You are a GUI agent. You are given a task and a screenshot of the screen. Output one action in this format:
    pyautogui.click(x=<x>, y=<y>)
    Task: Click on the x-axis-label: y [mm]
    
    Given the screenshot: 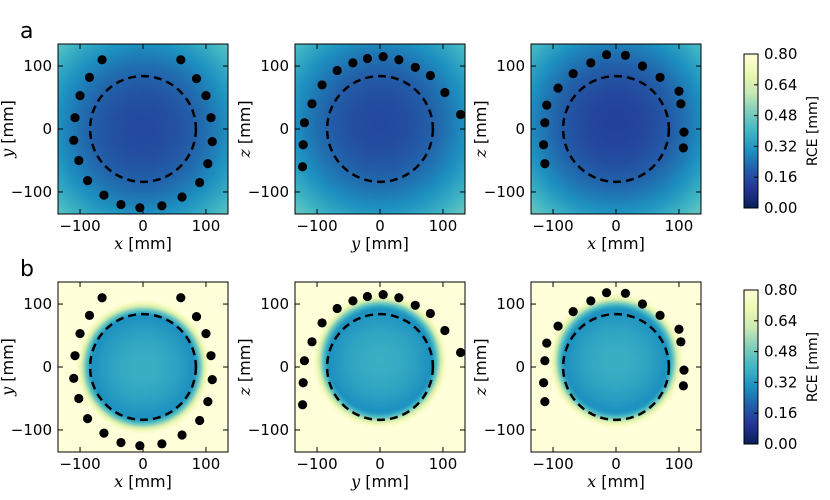 What is the action you would take?
    pyautogui.click(x=379, y=243)
    